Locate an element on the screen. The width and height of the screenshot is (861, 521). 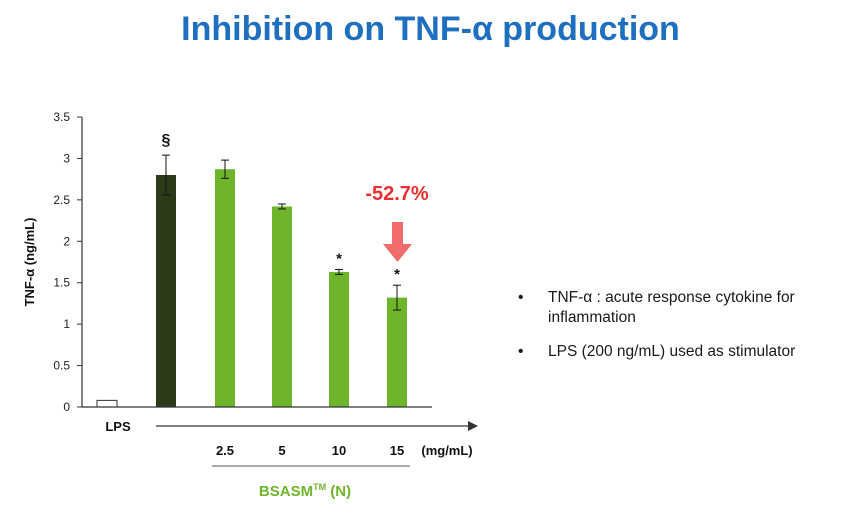
bullet-item: • LPS (200 ng/mL) used as stimulator is located at coordinates (682, 352).